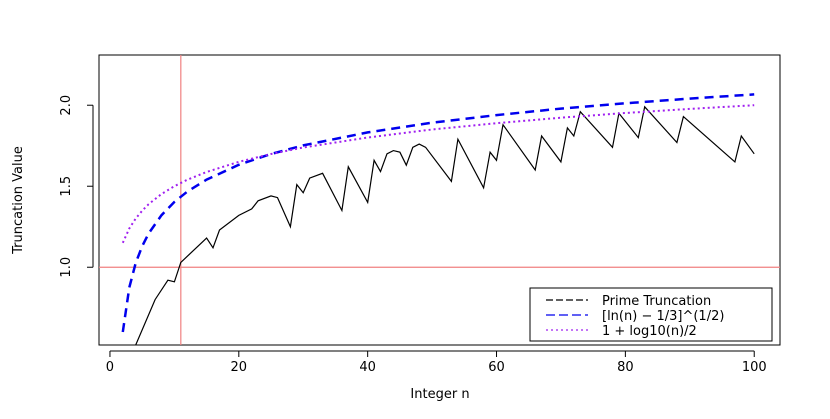 The image size is (830, 419). Describe the element at coordinates (663, 316) in the screenshot. I see `legend-label: [ln(n) − 1/3]^(1/2)` at that location.